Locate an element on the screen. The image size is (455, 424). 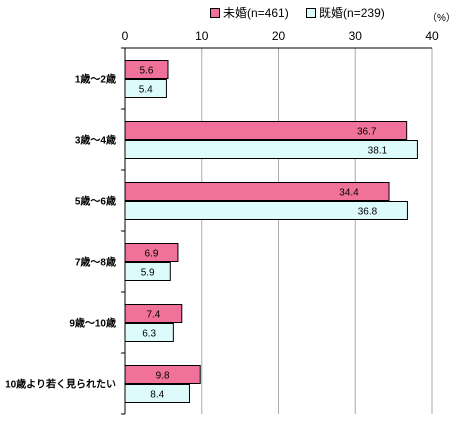
data-label: 6.9 is located at coordinates (152, 254).